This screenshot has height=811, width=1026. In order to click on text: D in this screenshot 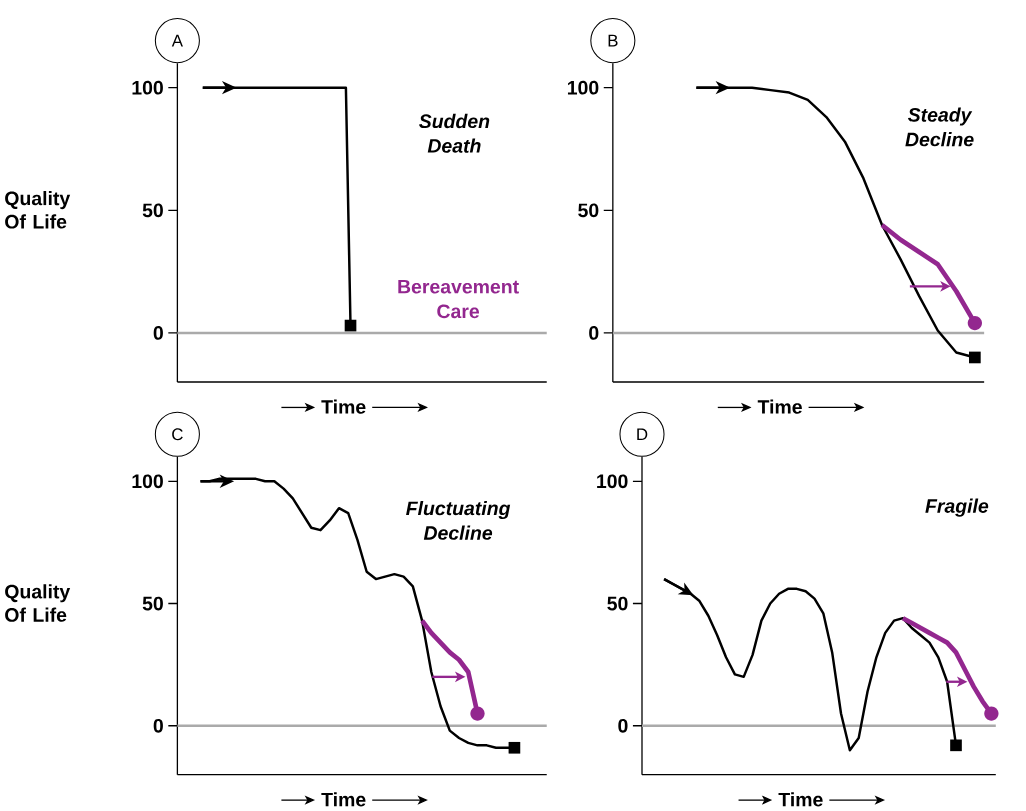, I will do `click(642, 434)`.